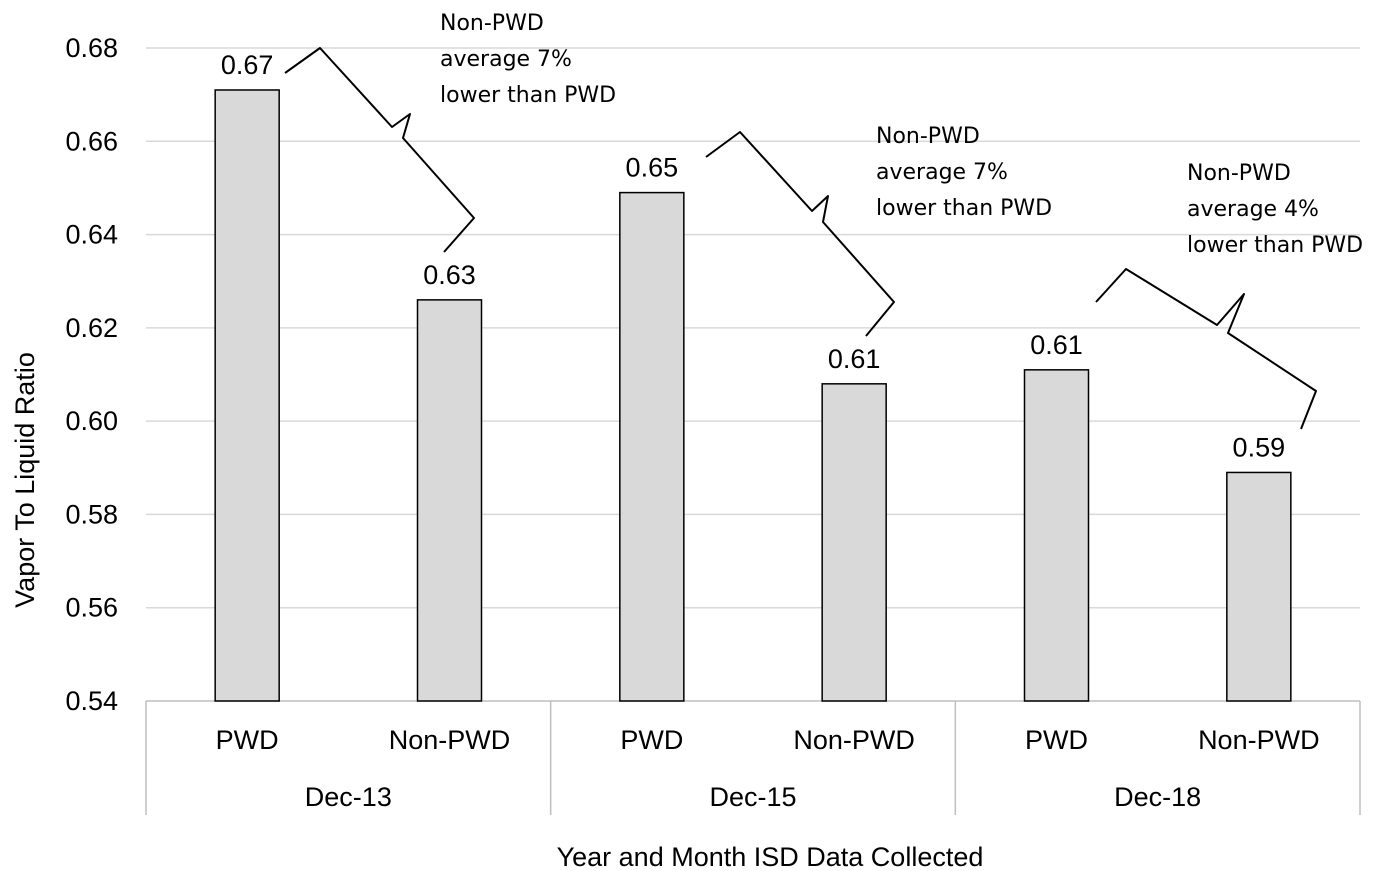 Image resolution: width=1400 pixels, height=871 pixels. I want to click on y-tick-label: 0.64, so click(91, 235).